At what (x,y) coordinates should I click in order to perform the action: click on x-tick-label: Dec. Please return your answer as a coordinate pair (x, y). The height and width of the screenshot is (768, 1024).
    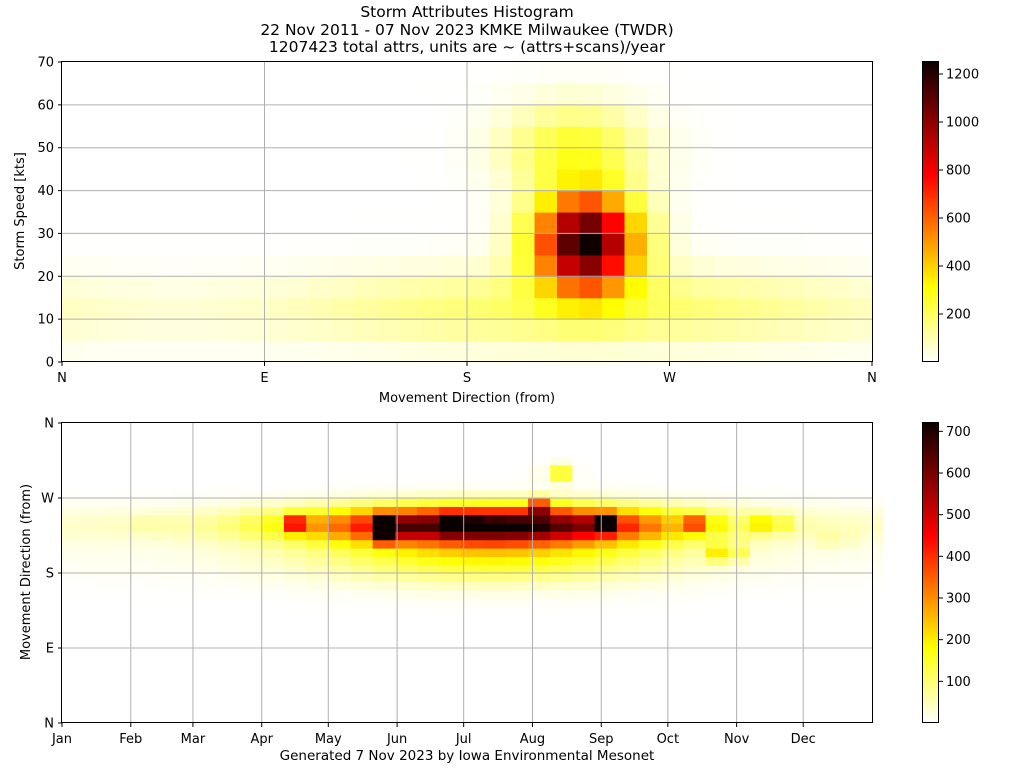
    Looking at the image, I should click on (803, 739).